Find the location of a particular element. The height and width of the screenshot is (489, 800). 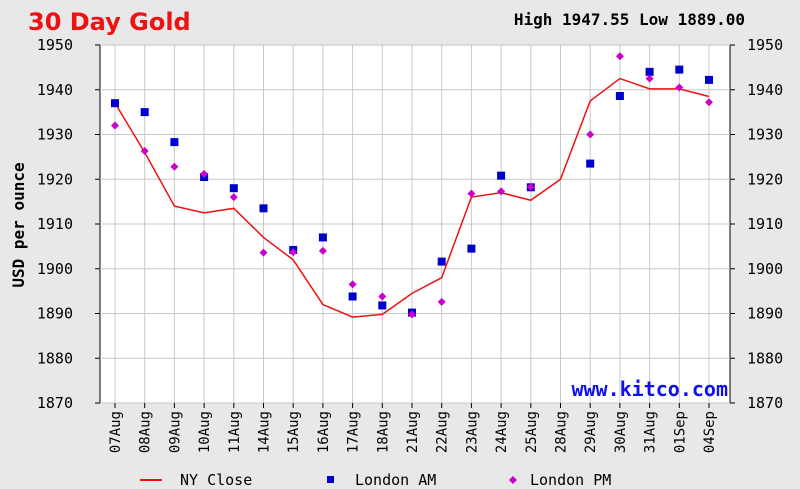

y-tick-label-left: 1880 is located at coordinates (55, 358).